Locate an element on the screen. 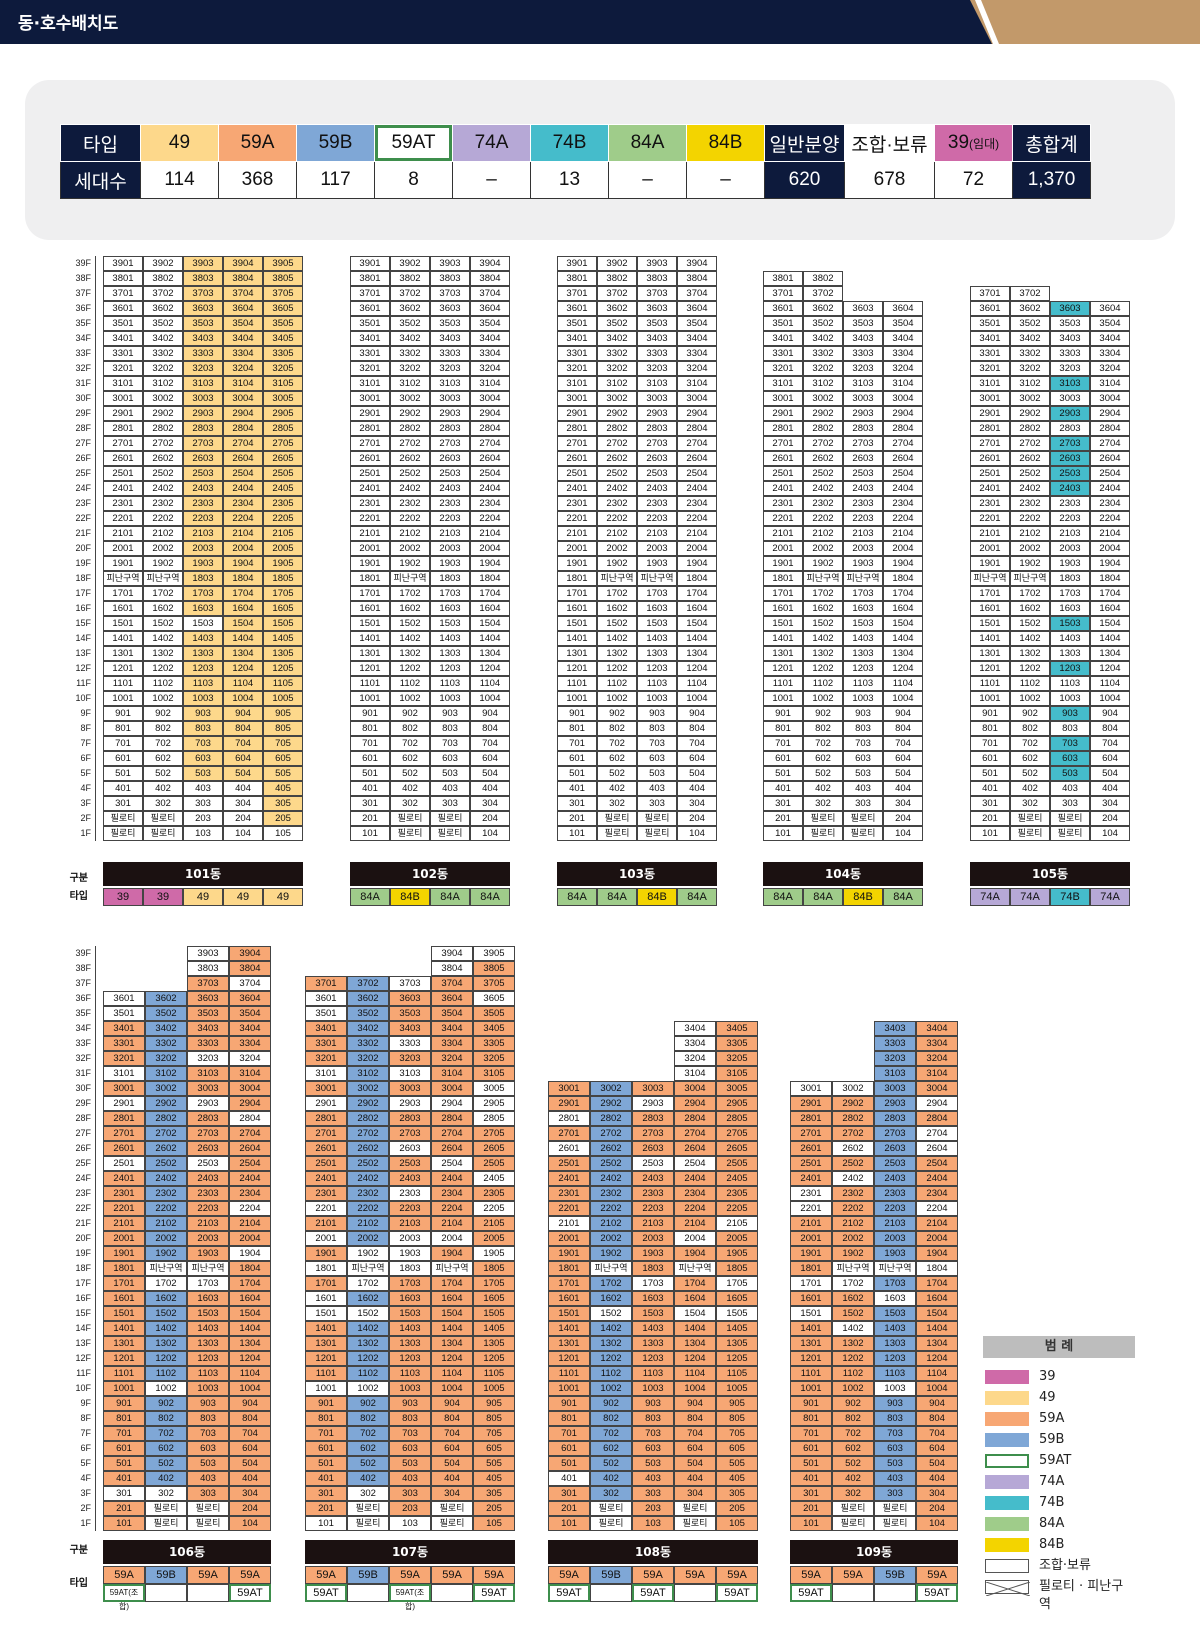 Image resolution: width=1200 pixels, height=1639 pixels. summary-type-74B: 74B is located at coordinates (569, 143).